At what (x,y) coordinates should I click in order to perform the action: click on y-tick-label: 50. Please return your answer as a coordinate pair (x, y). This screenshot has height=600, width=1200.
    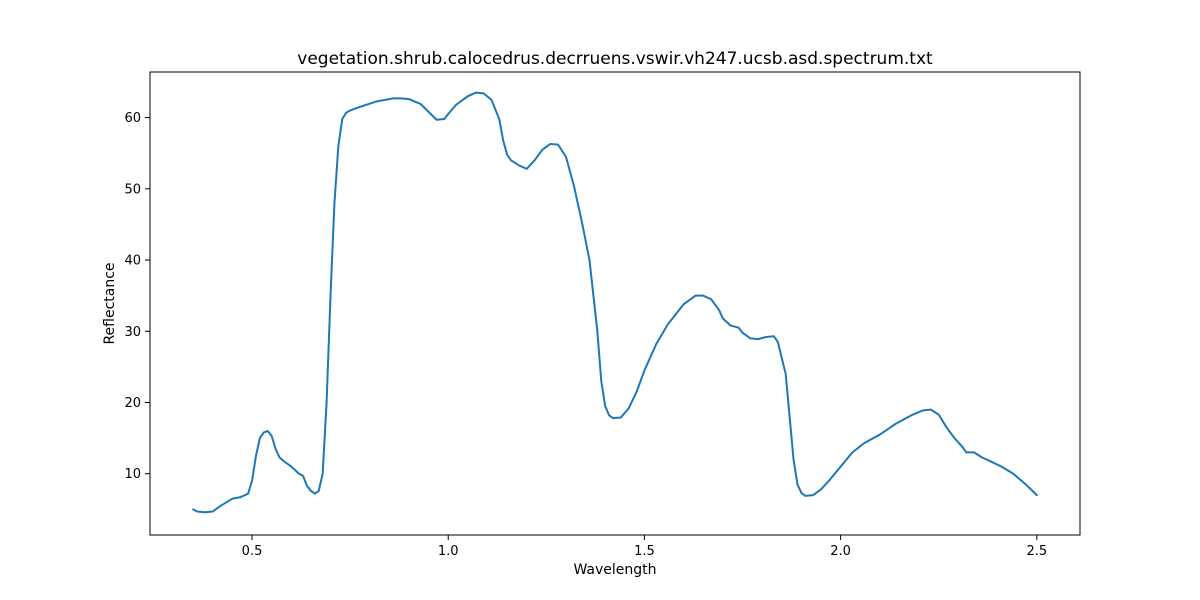
    Looking at the image, I should click on (132, 189).